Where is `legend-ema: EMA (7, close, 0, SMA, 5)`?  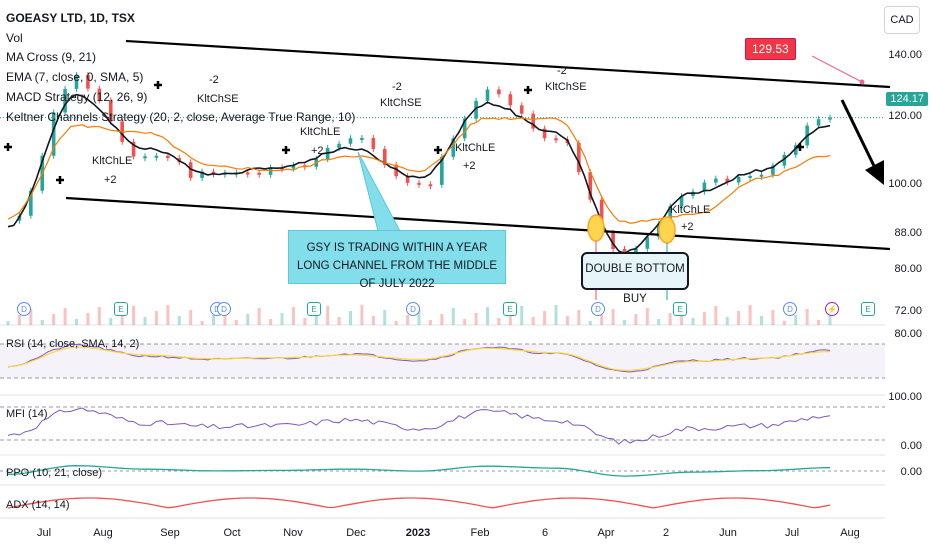 legend-ema: EMA (7, close, 0, SMA, 5) is located at coordinates (75, 77).